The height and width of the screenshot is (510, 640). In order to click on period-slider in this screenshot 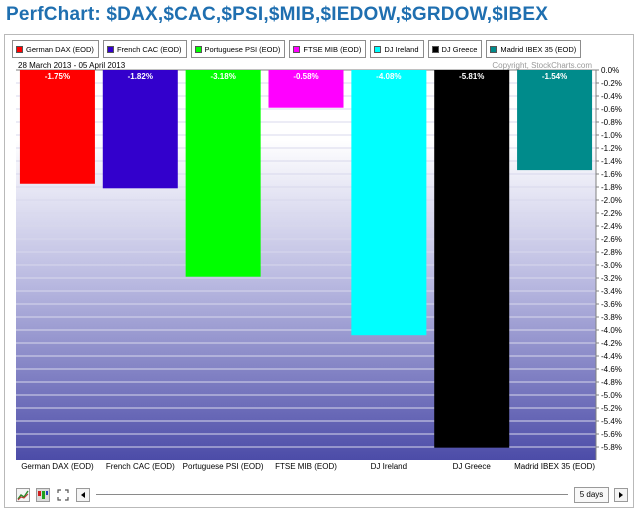, I will do `click(332, 494)`.